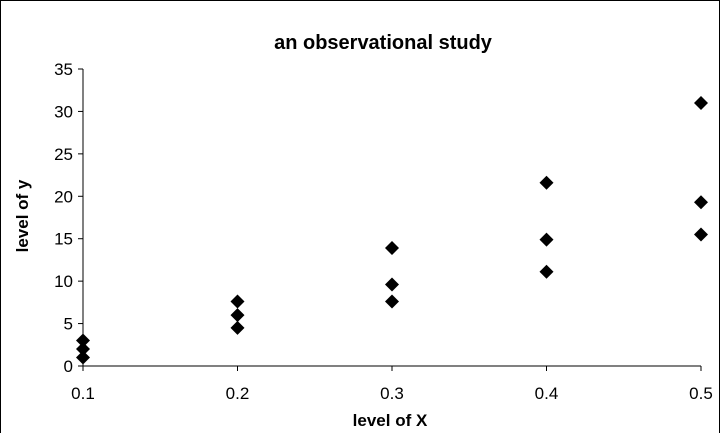 The image size is (720, 434). What do you see at coordinates (63, 239) in the screenshot?
I see `y-tick-label: 15` at bounding box center [63, 239].